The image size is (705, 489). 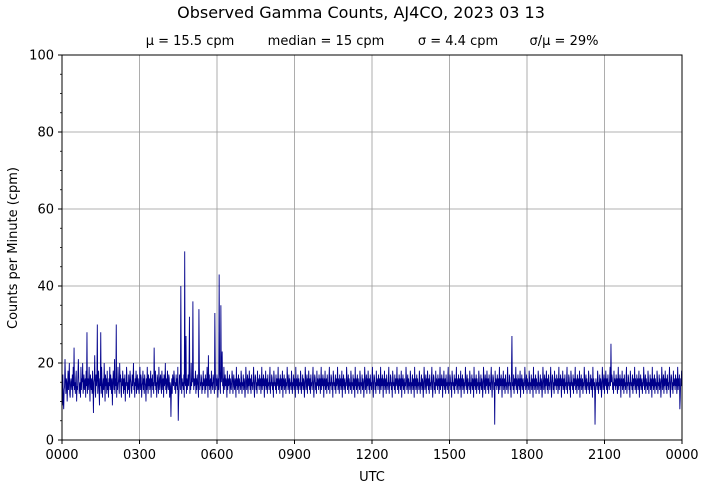 I want to click on x-tick-label: 0600, so click(x=216, y=455).